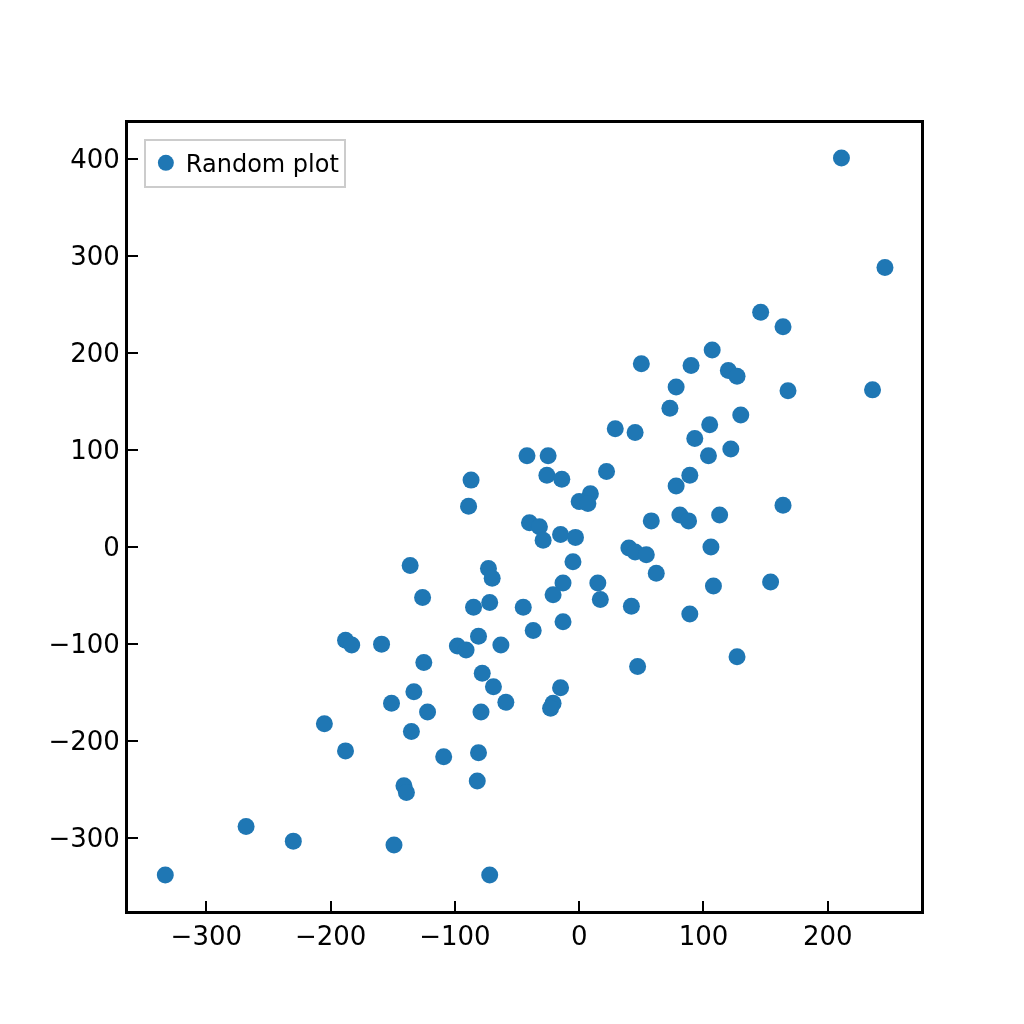 Image resolution: width=1024 pixels, height=1024 pixels. I want to click on x-tick-label: 0, so click(579, 936).